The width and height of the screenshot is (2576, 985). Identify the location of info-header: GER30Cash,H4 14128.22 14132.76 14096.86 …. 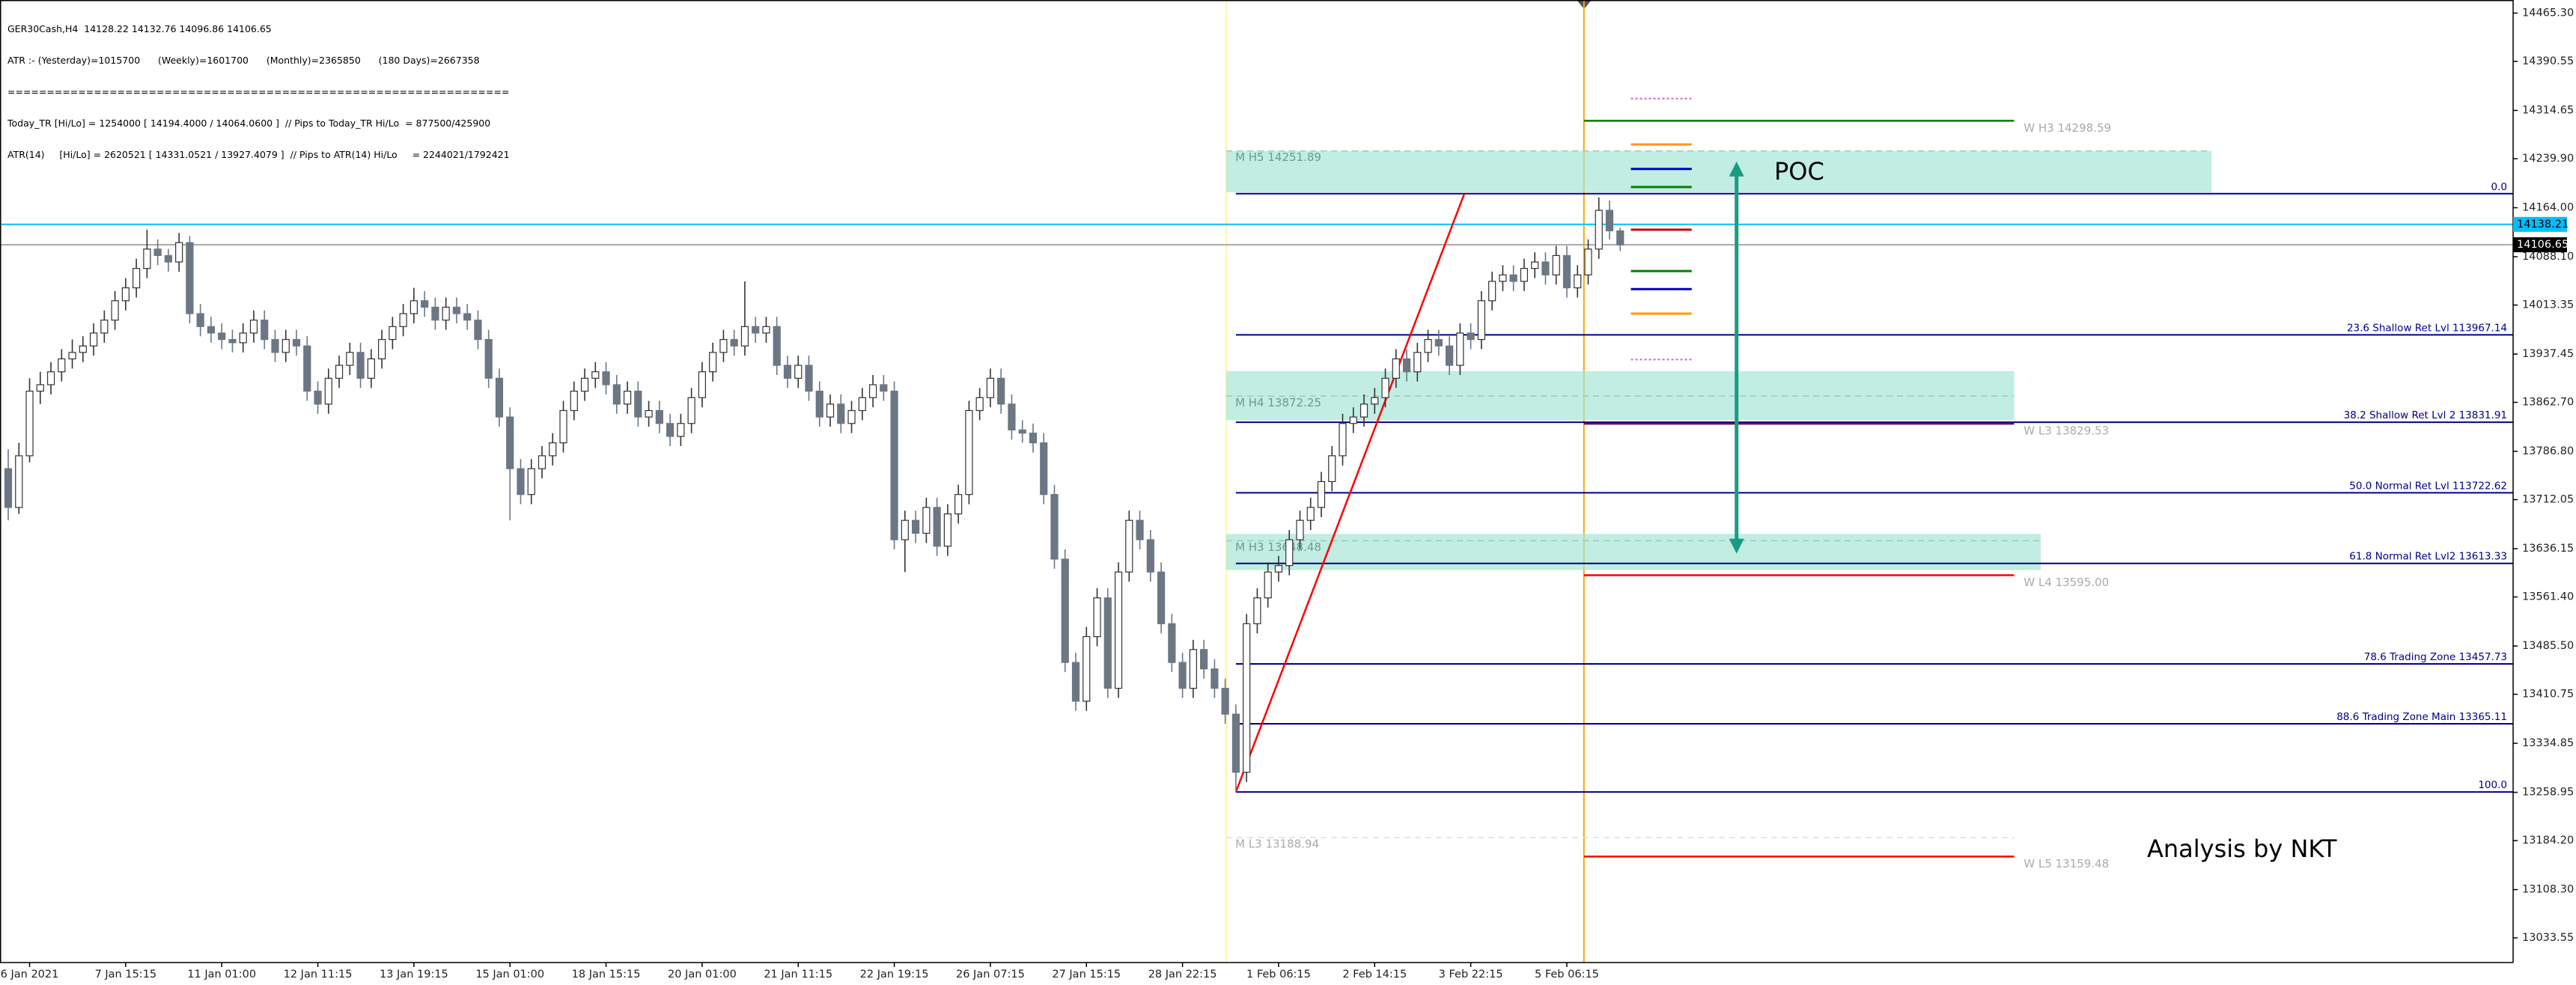
(258, 92).